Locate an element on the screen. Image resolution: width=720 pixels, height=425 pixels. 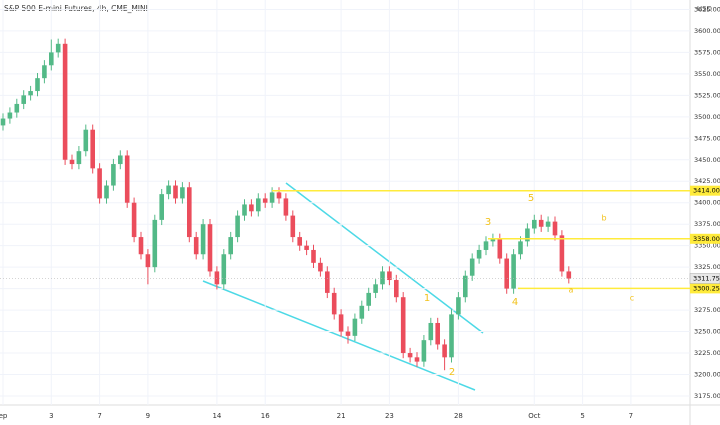
y-tick-label: 3400.00 is located at coordinates (707, 203).